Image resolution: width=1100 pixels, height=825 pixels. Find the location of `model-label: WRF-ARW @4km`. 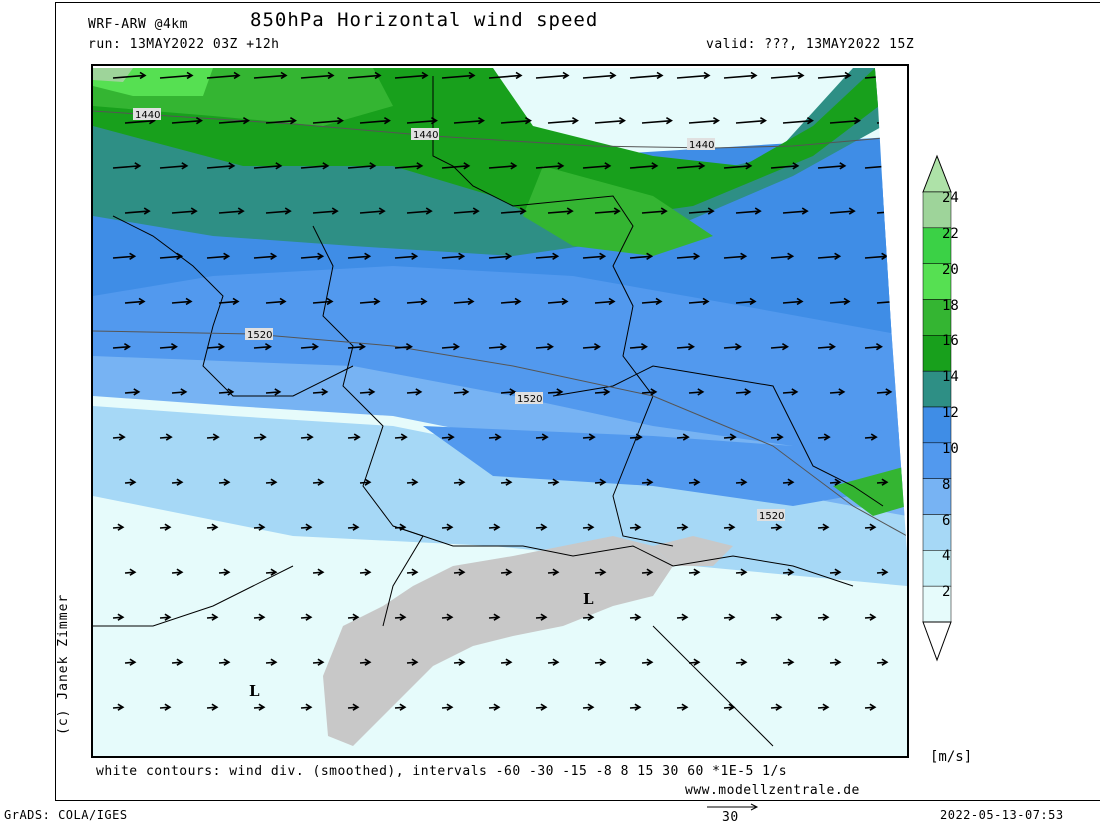

model-label: WRF-ARW @4km is located at coordinates (138, 24).